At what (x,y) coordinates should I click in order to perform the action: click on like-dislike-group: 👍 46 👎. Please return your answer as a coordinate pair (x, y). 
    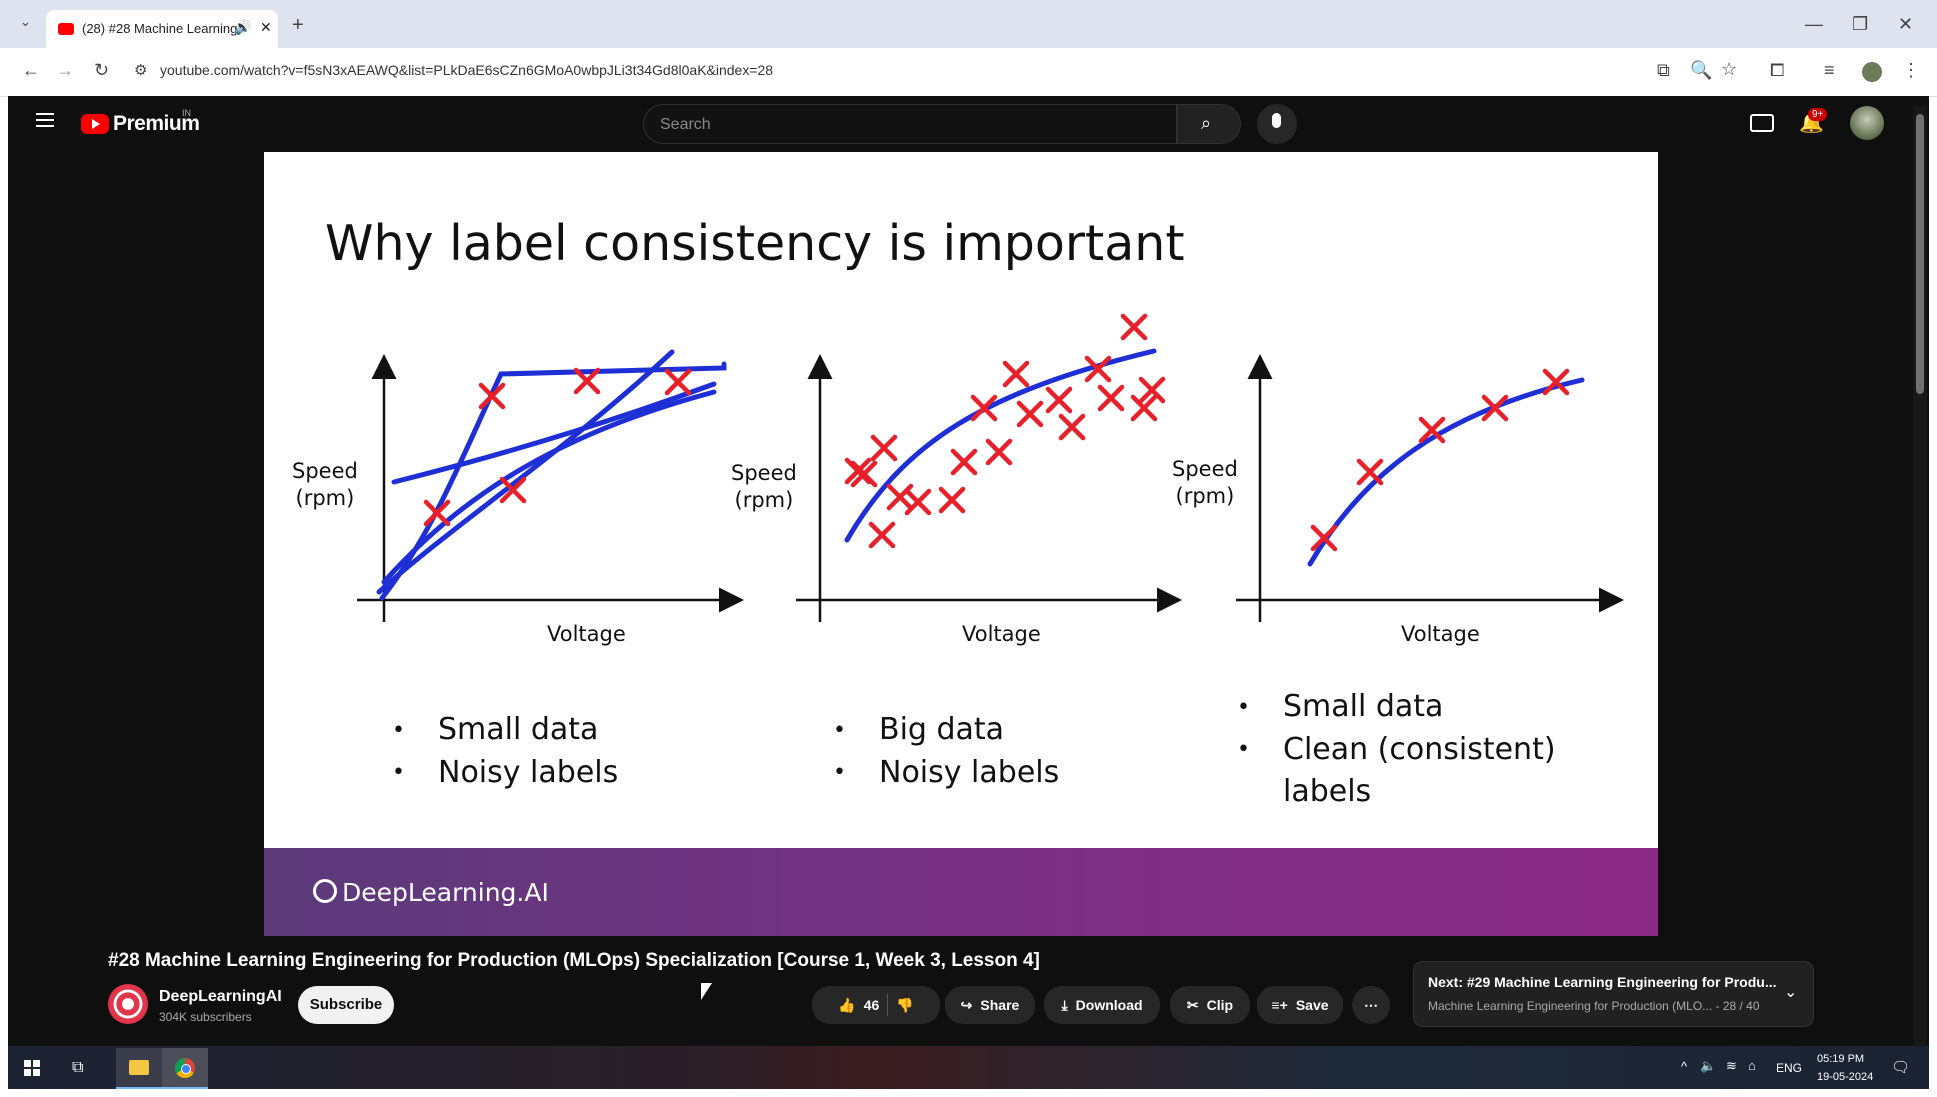
    Looking at the image, I should click on (876, 1005).